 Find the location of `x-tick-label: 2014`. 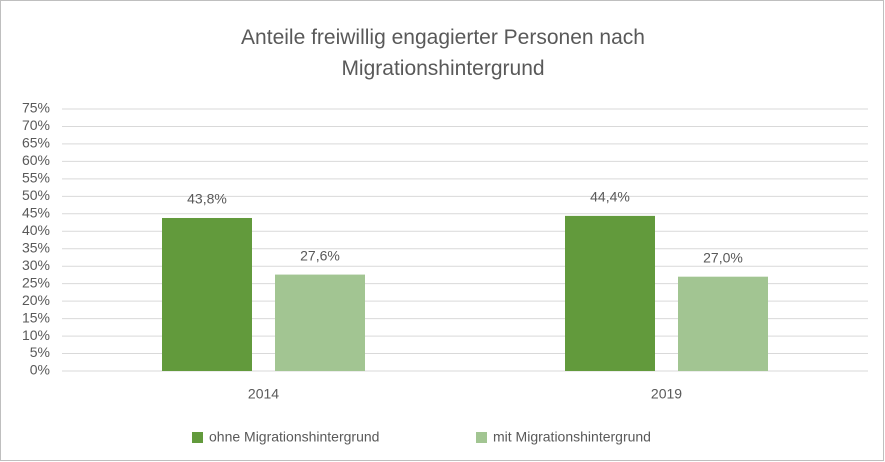

x-tick-label: 2014 is located at coordinates (263, 394).